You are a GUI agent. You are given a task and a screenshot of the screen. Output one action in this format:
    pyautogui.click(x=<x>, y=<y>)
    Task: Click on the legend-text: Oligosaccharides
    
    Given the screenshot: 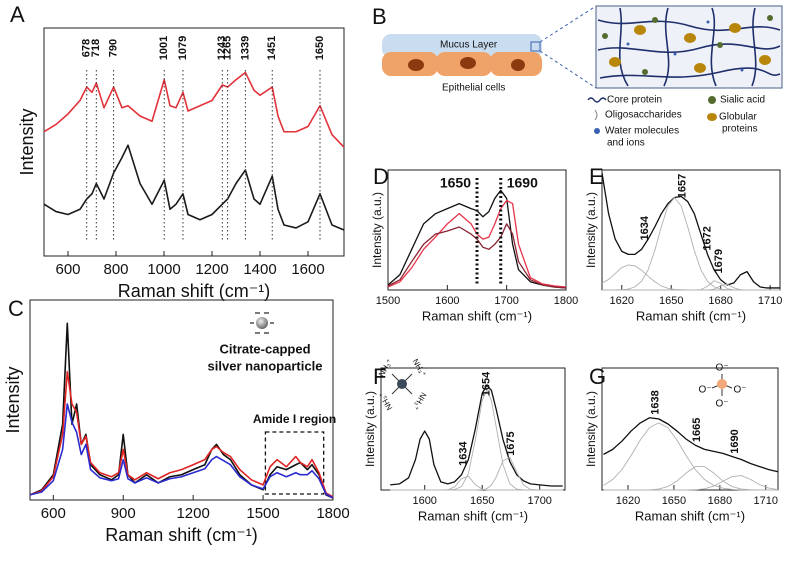 What is the action you would take?
    pyautogui.click(x=643, y=115)
    